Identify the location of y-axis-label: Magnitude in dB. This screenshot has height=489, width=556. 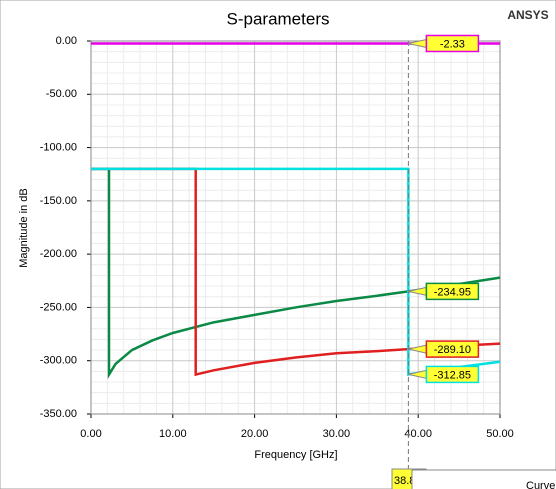
(24, 228).